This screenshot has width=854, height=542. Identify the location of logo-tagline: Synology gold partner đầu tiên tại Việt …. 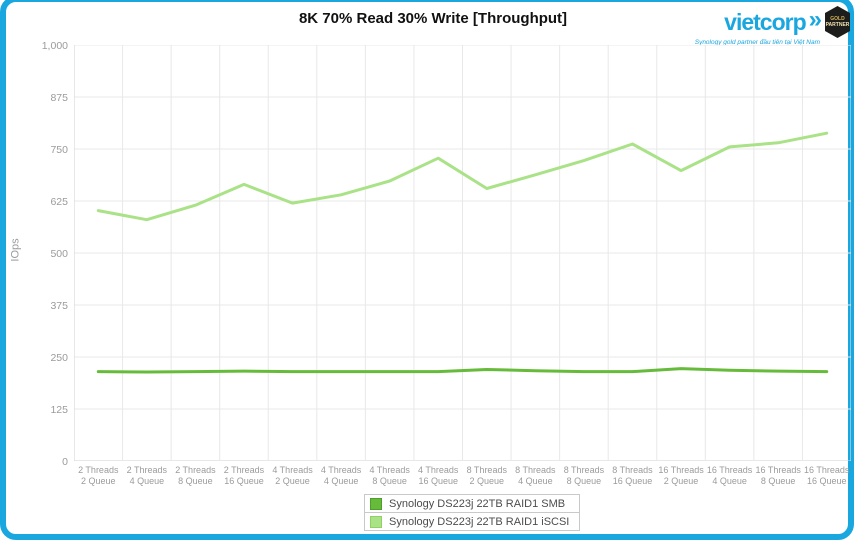
(757, 42).